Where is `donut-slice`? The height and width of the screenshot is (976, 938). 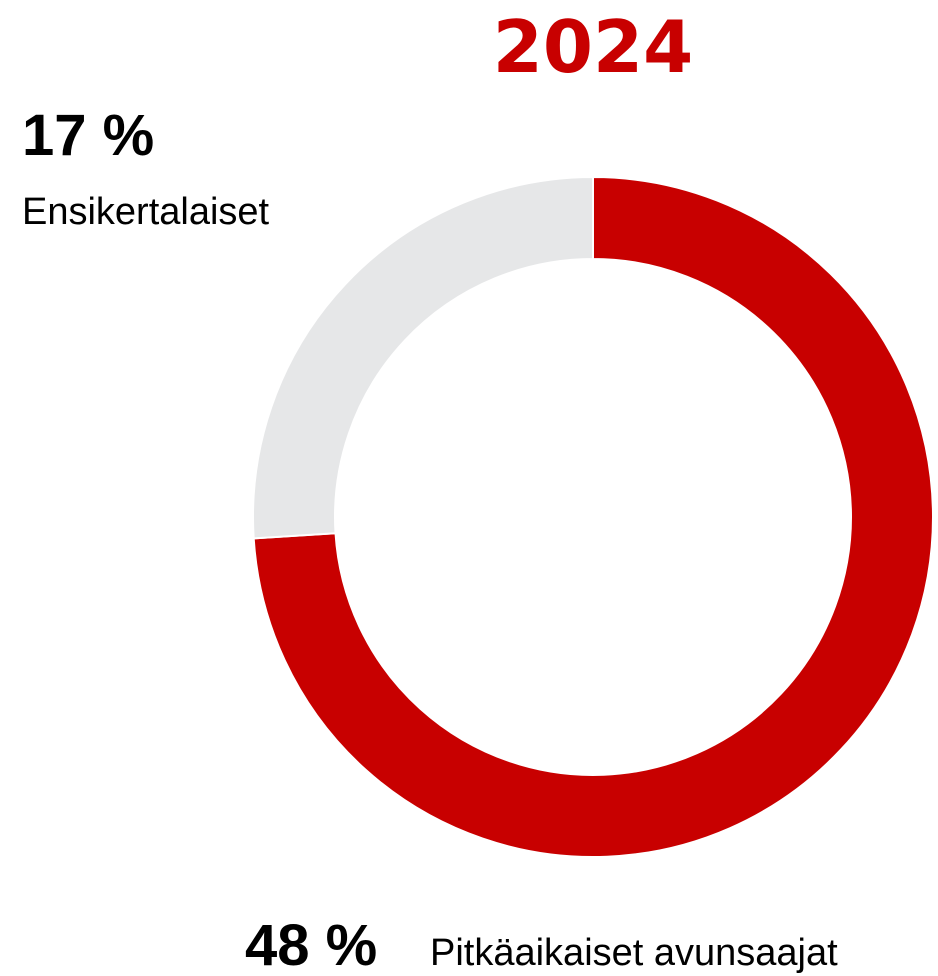 donut-slice is located at coordinates (423, 357).